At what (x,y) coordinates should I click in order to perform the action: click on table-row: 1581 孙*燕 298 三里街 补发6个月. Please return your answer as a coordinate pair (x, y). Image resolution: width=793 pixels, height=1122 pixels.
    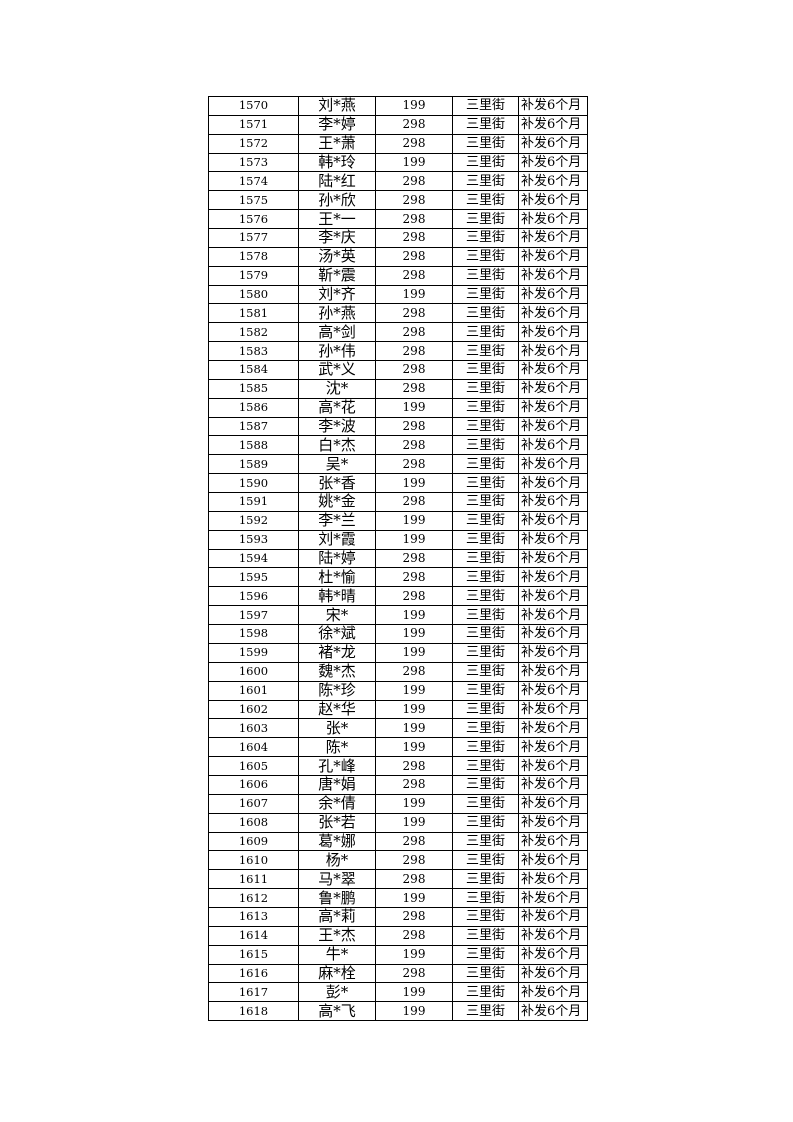
    Looking at the image, I should click on (398, 313).